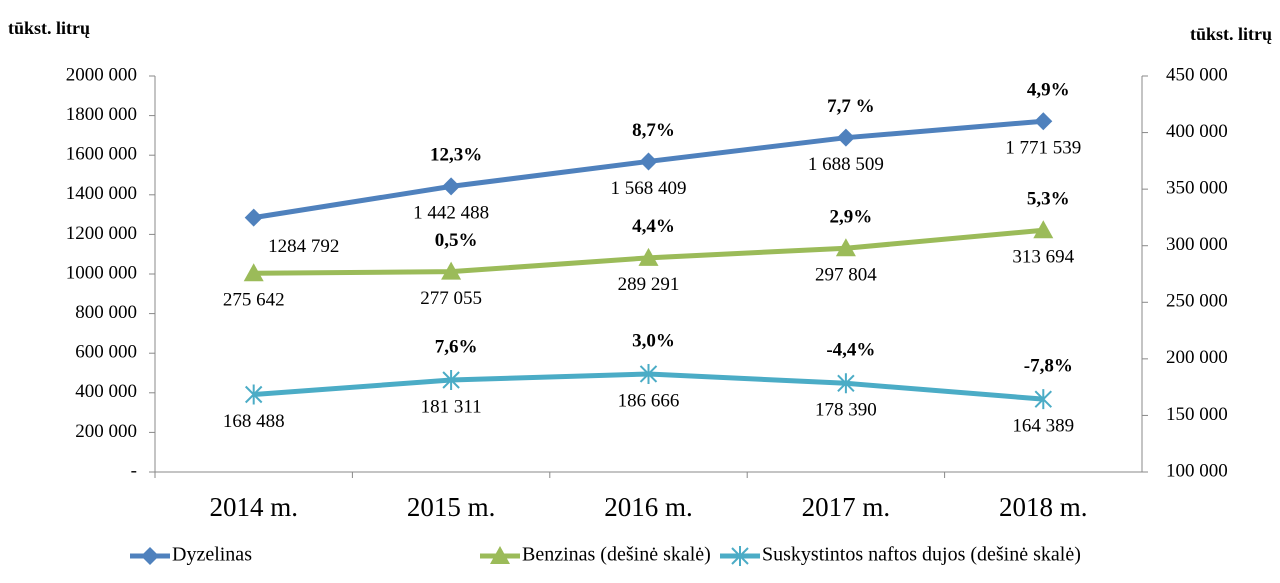  Describe the element at coordinates (106, 352) in the screenshot. I see `y-tick-label: 600 000` at that location.